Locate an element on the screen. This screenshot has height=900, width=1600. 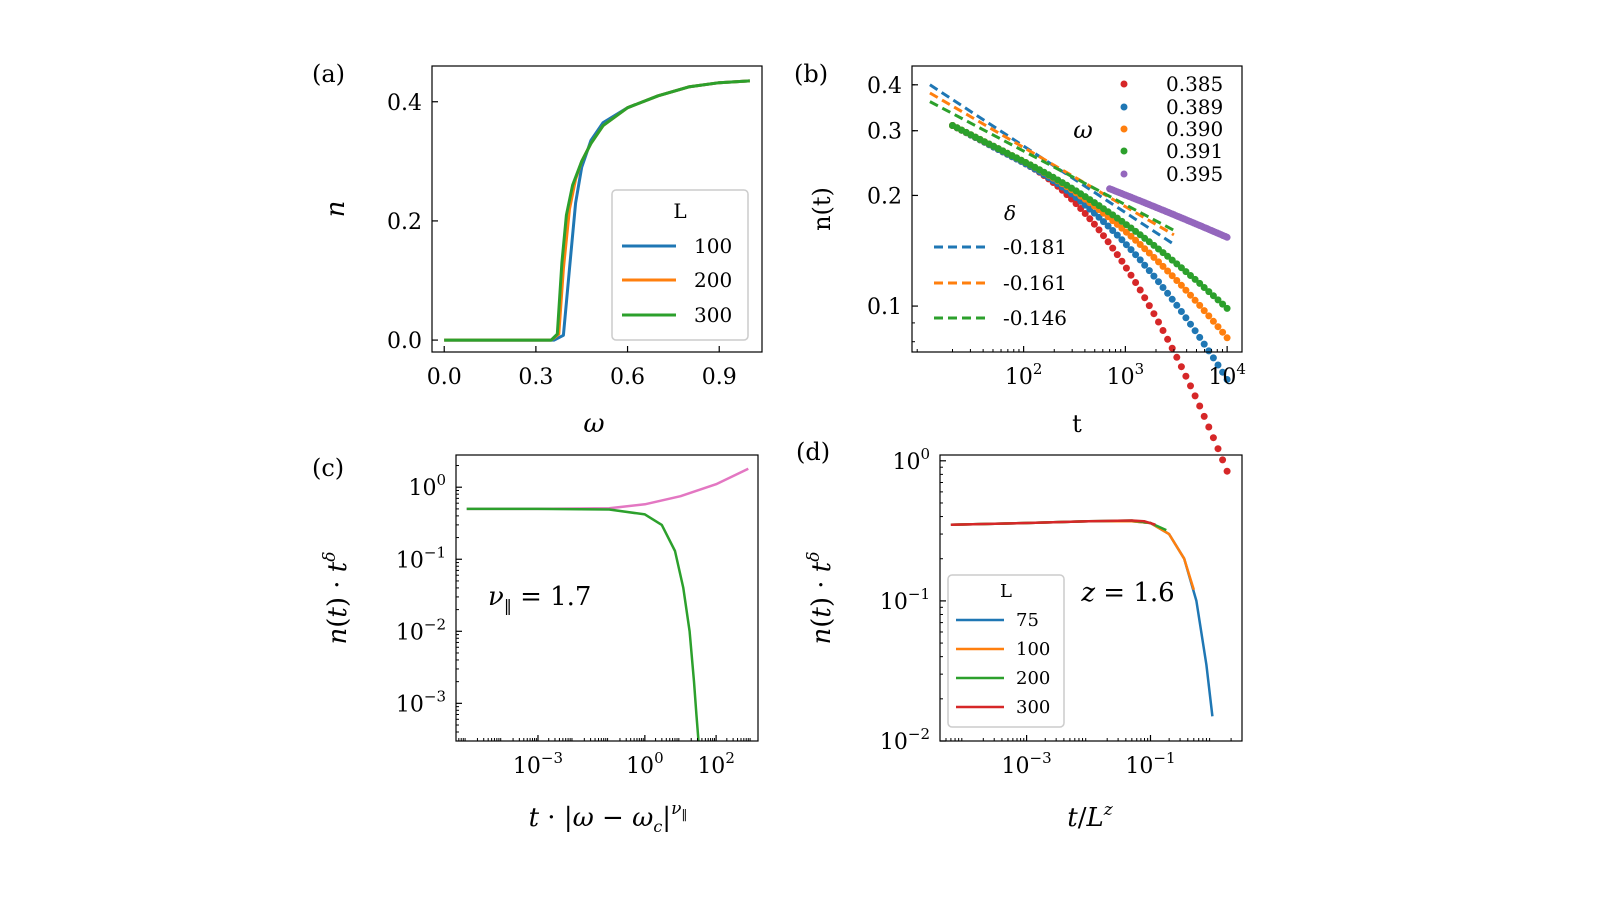
xtick-label: 0.6 is located at coordinates (627, 377).